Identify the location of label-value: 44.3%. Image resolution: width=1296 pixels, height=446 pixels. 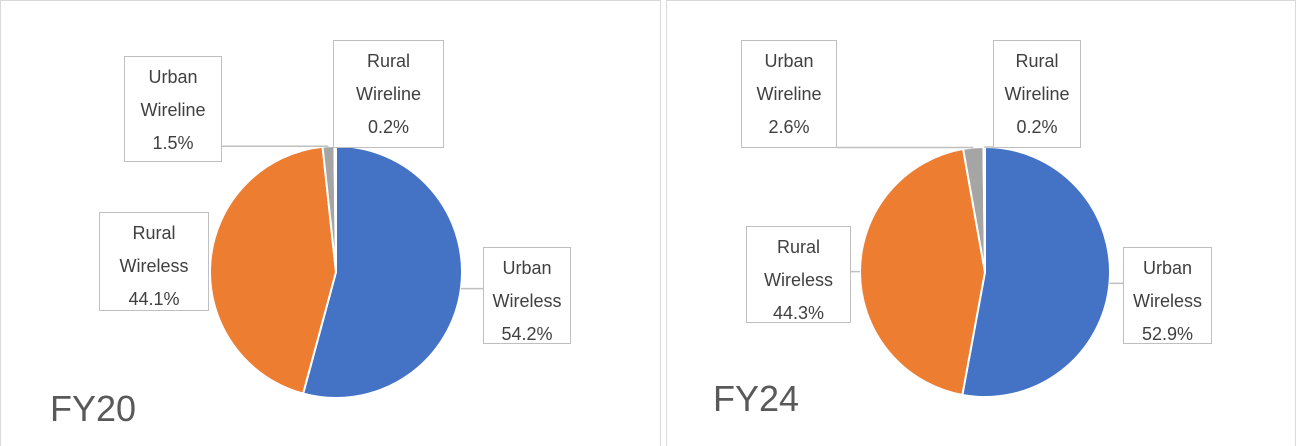
(798, 313).